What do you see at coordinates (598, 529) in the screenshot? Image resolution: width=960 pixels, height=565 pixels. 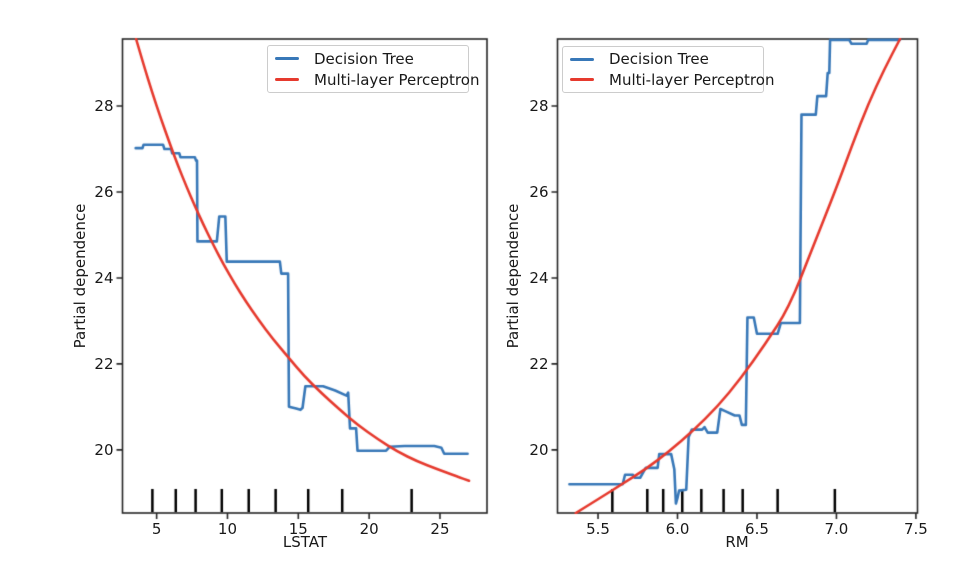 I see `x-tick-label: 5.5` at bounding box center [598, 529].